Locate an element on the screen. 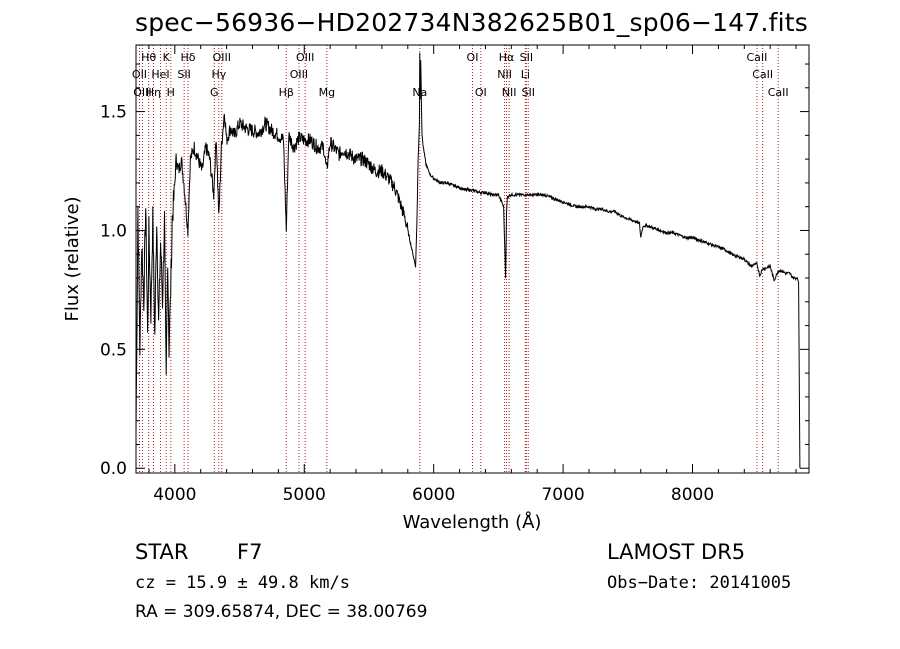 The height and width of the screenshot is (649, 900). line-label-13: Hγ is located at coordinates (218, 74).